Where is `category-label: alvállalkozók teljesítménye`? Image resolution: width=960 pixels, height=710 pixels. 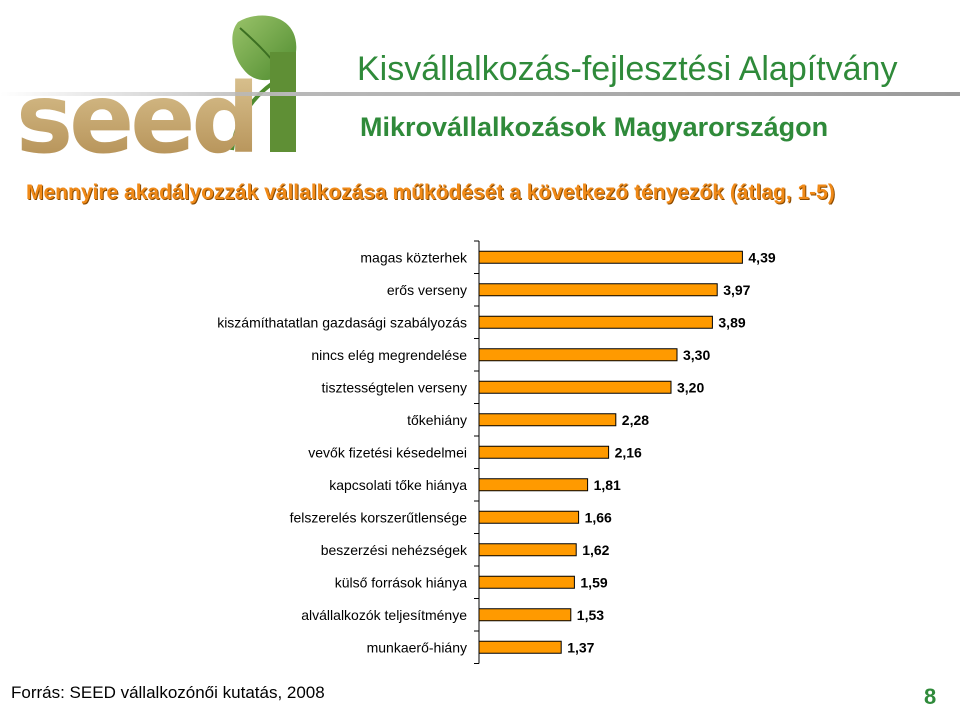
category-label: alvállalkozók teljesítménye is located at coordinates (384, 615).